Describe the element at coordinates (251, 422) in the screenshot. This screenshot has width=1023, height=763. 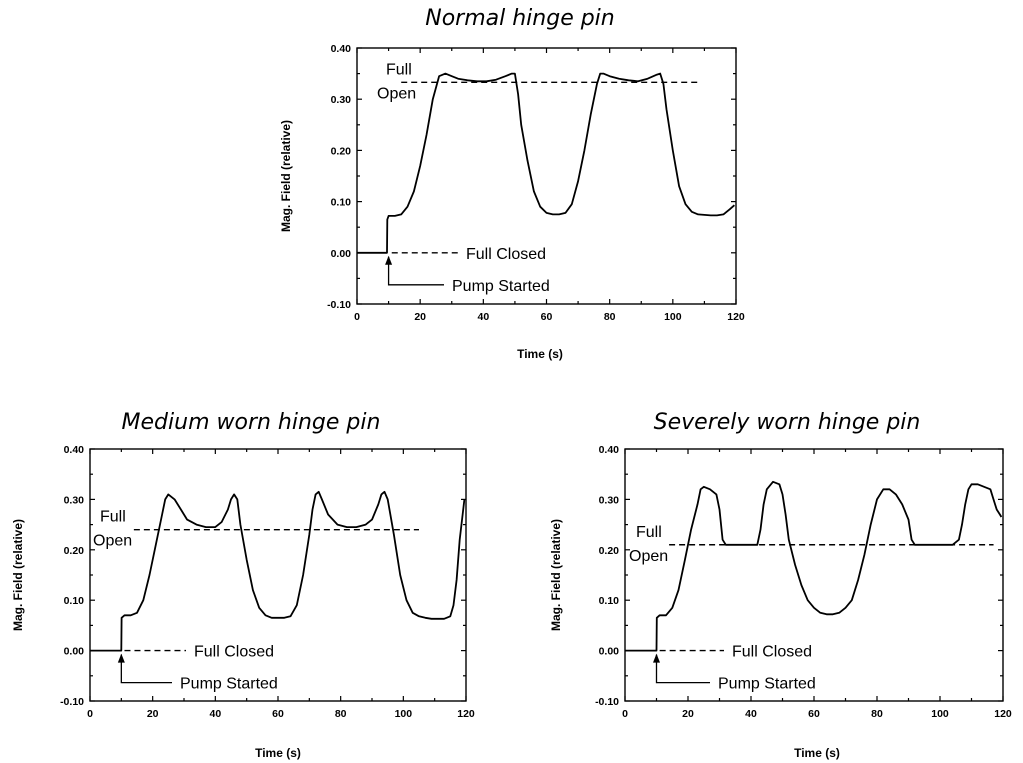
I see `chart-title: Medium worn hinge pin` at that location.